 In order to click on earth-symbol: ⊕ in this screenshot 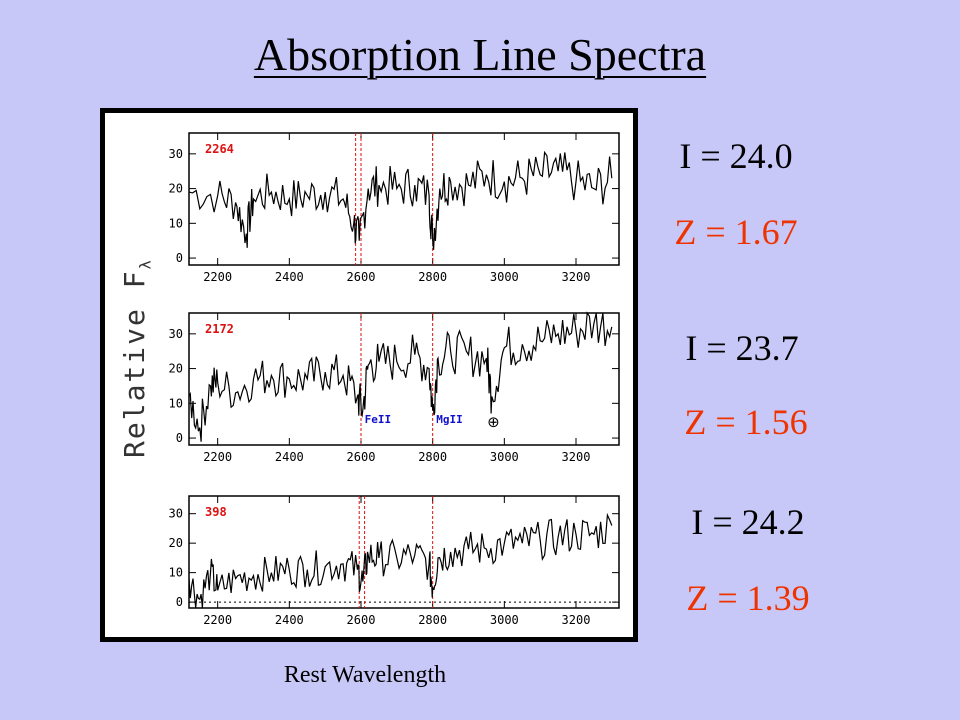, I will do `click(493, 422)`.